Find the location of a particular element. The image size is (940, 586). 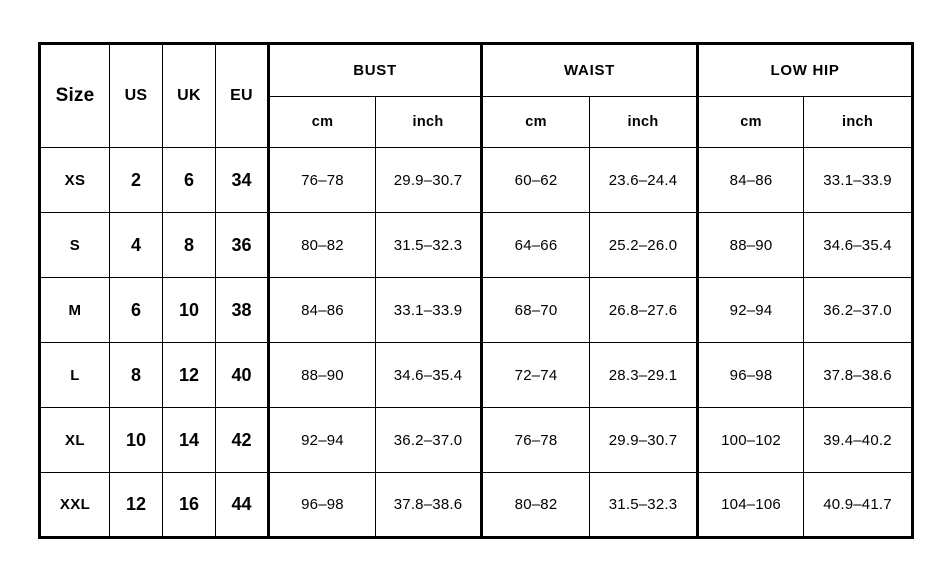

cell-eu: 40 is located at coordinates (242, 375).